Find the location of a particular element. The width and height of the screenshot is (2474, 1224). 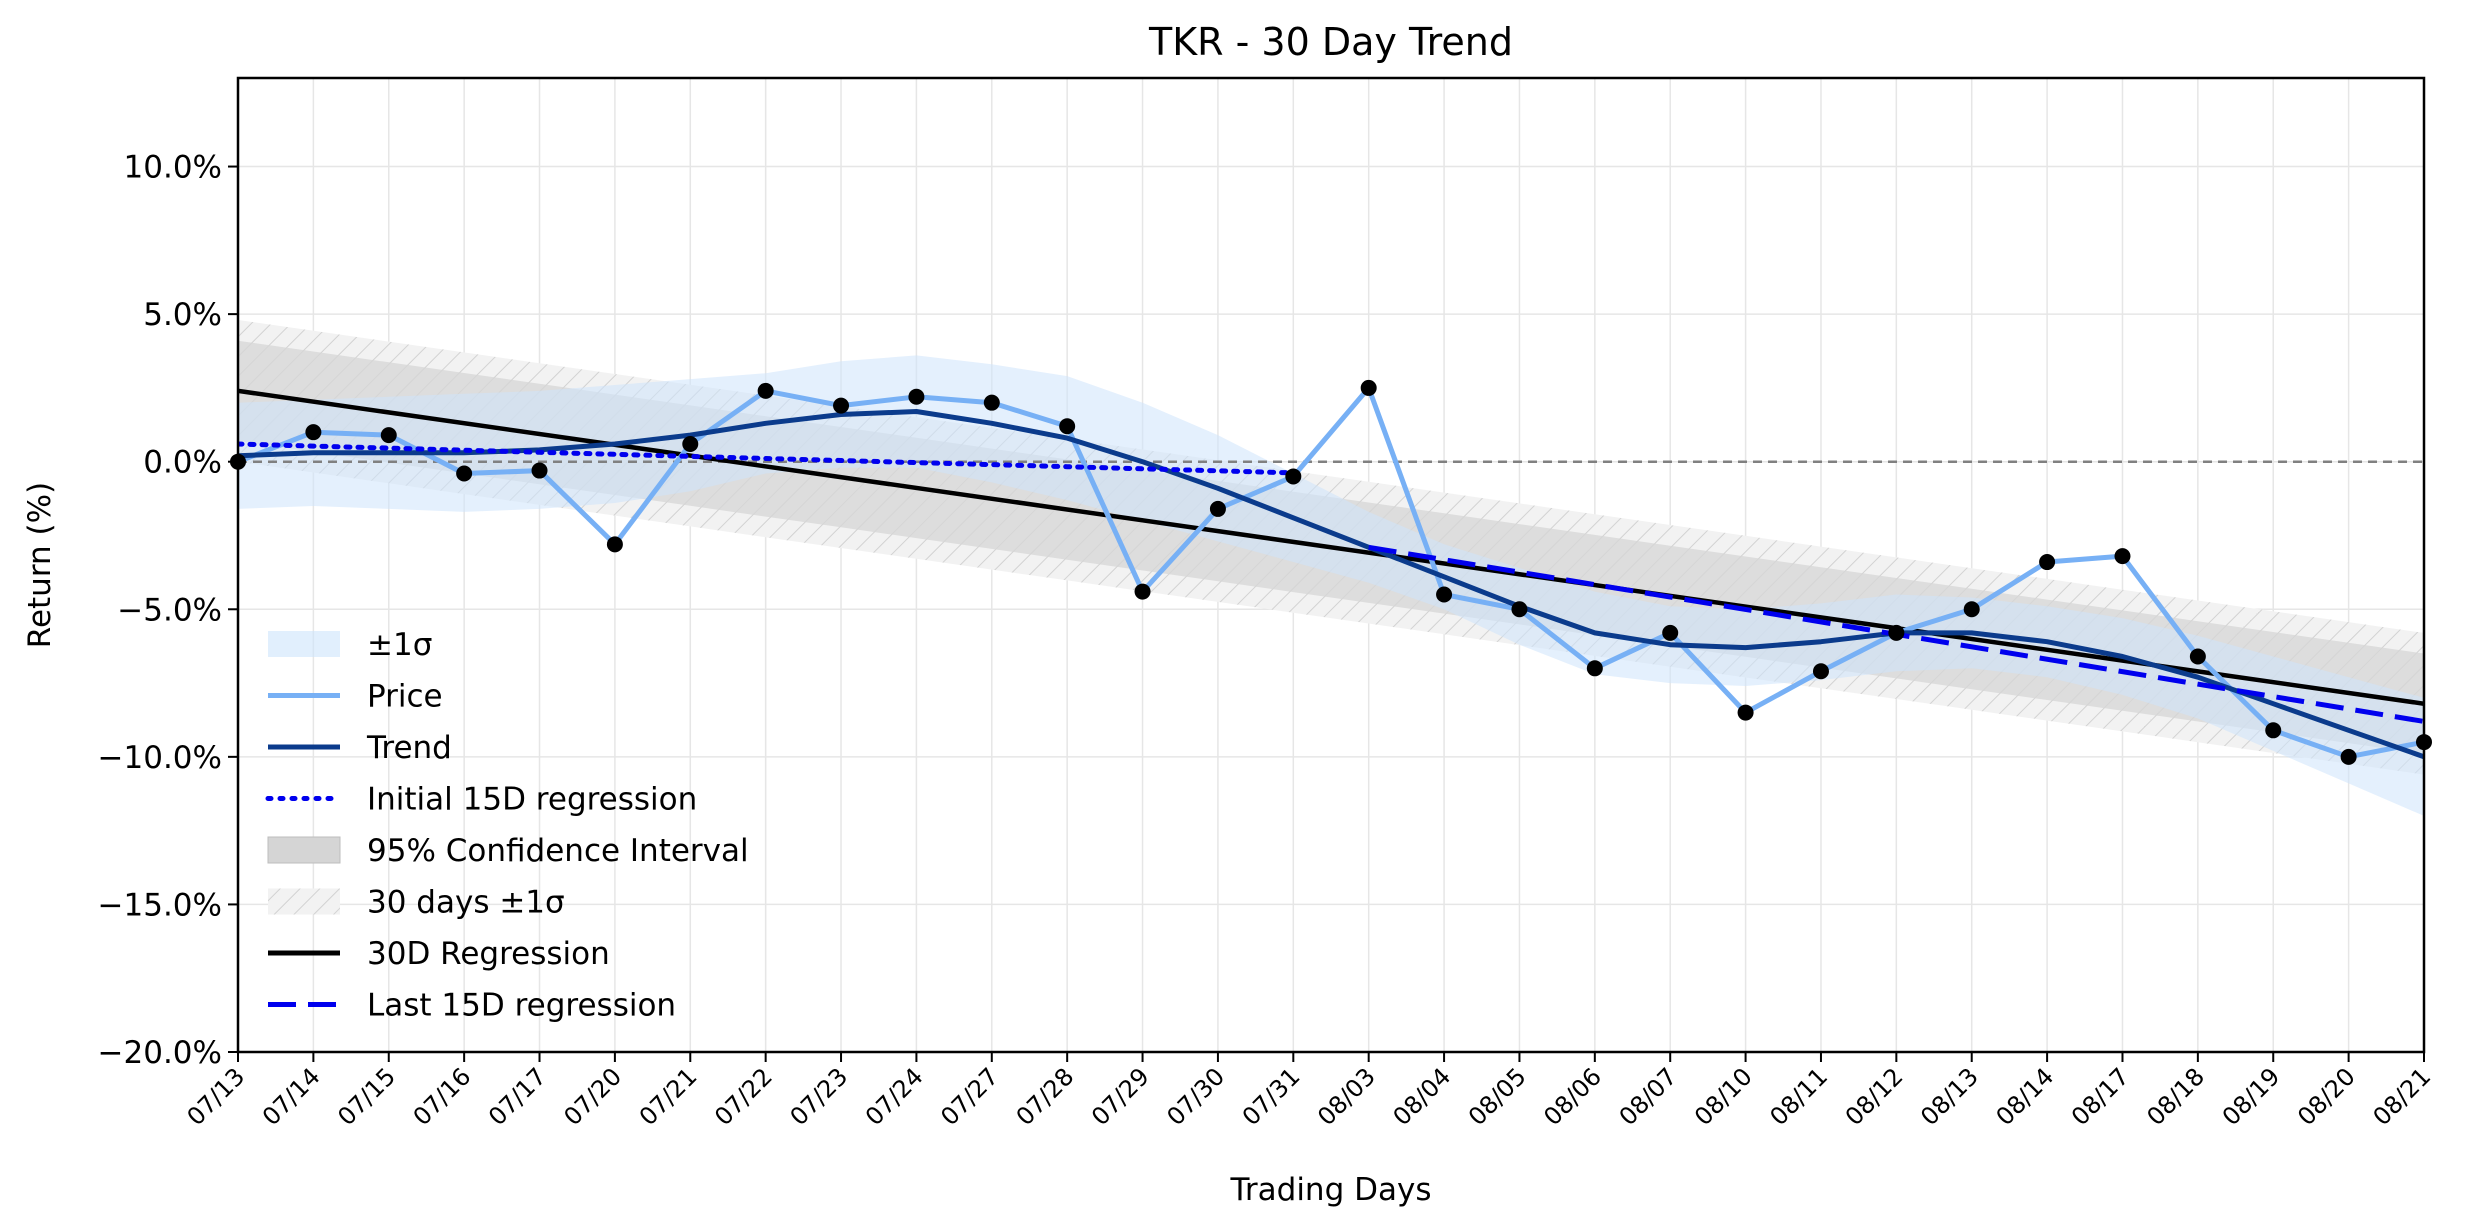

legend-swatch-sigma is located at coordinates (304, 644).